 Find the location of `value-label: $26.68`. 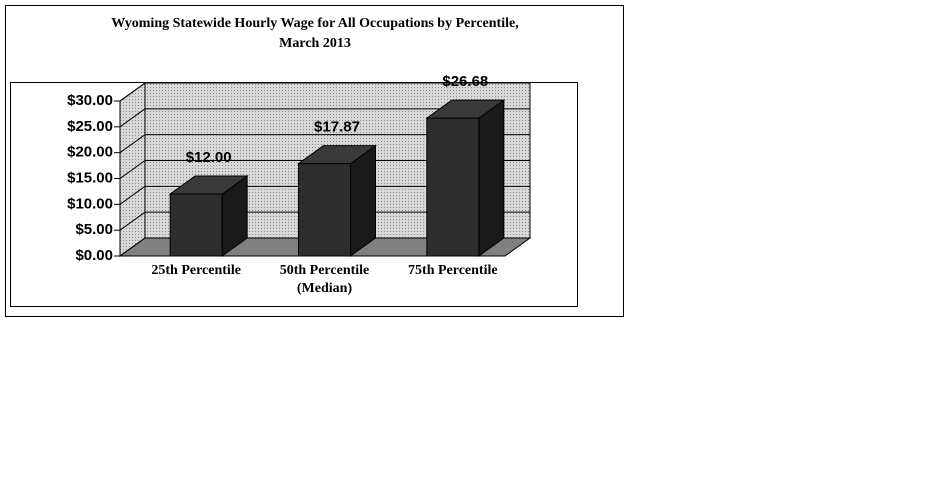

value-label: $26.68 is located at coordinates (465, 81).